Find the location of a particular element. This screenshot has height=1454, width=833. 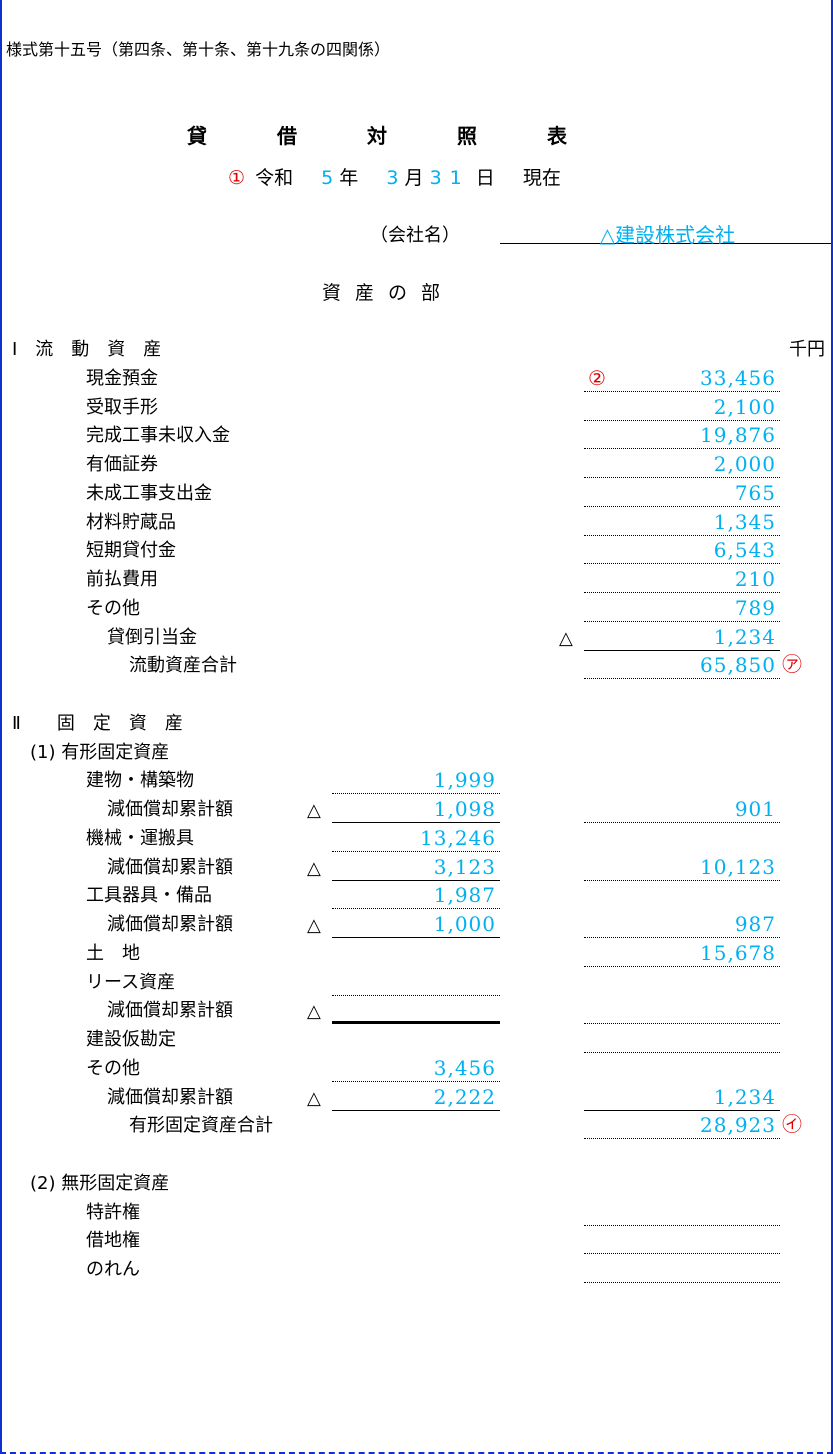

row-label: 建物・構築物 is located at coordinates (140, 781).